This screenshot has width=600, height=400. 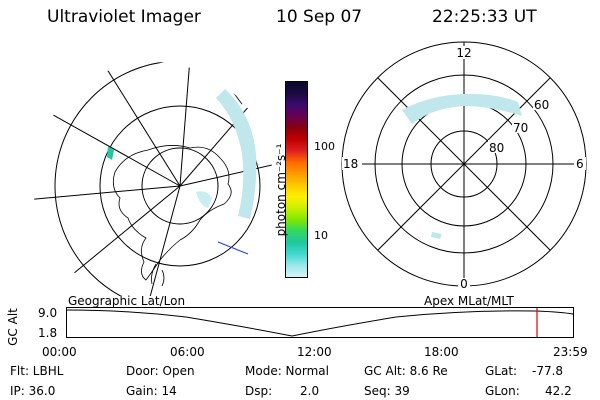 I want to click on mode-info: Mode: Normal, so click(x=287, y=371).